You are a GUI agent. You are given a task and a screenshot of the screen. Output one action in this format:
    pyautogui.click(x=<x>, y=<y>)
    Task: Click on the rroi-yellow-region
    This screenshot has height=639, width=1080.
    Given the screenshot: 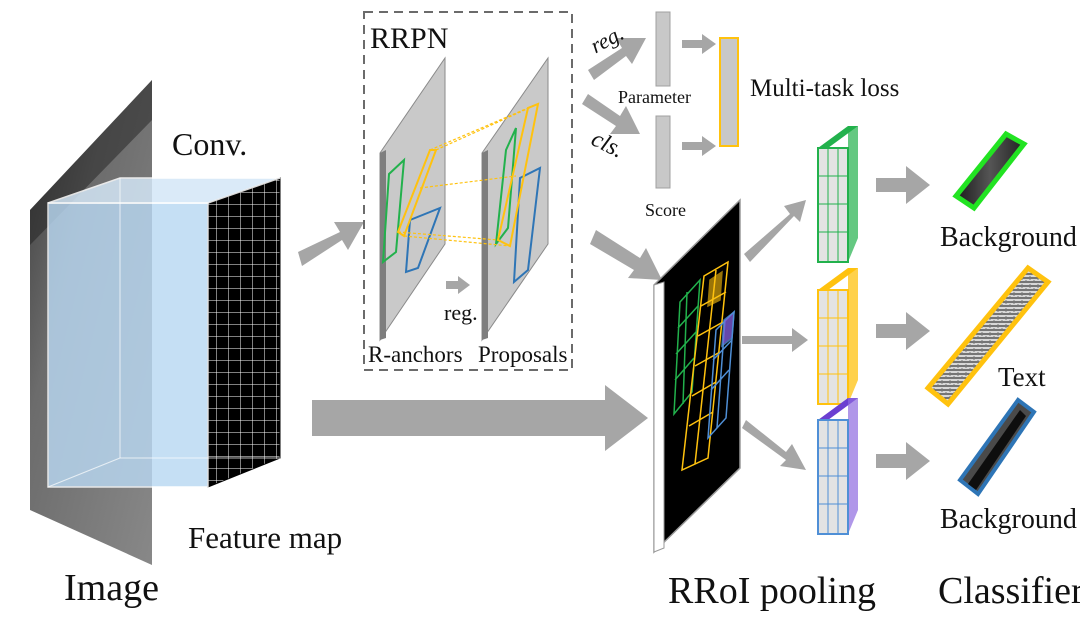 What is the action you would take?
    pyautogui.click(x=705, y=366)
    